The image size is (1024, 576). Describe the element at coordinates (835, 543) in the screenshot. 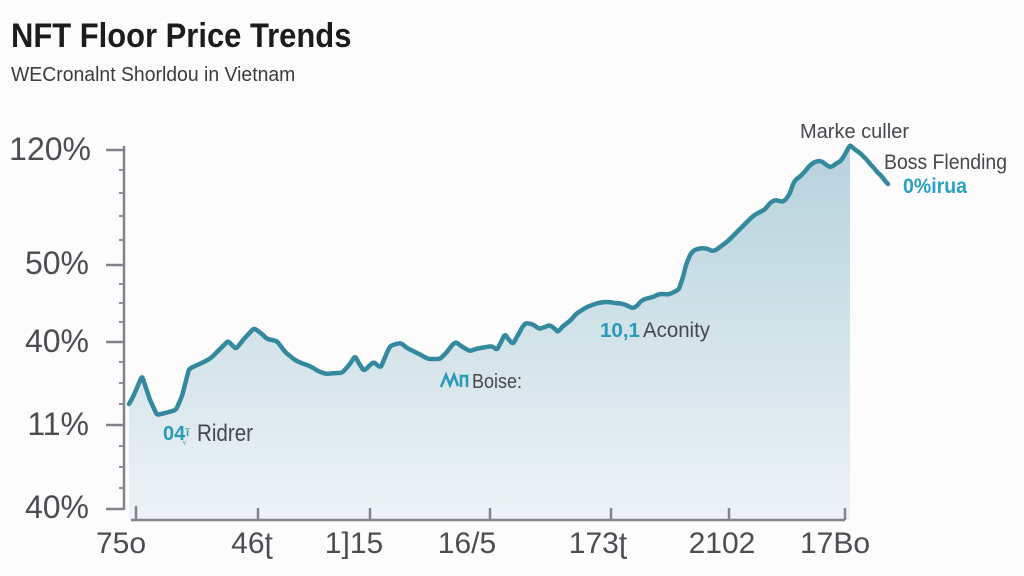

I see `svg-text: 17Bo` at that location.